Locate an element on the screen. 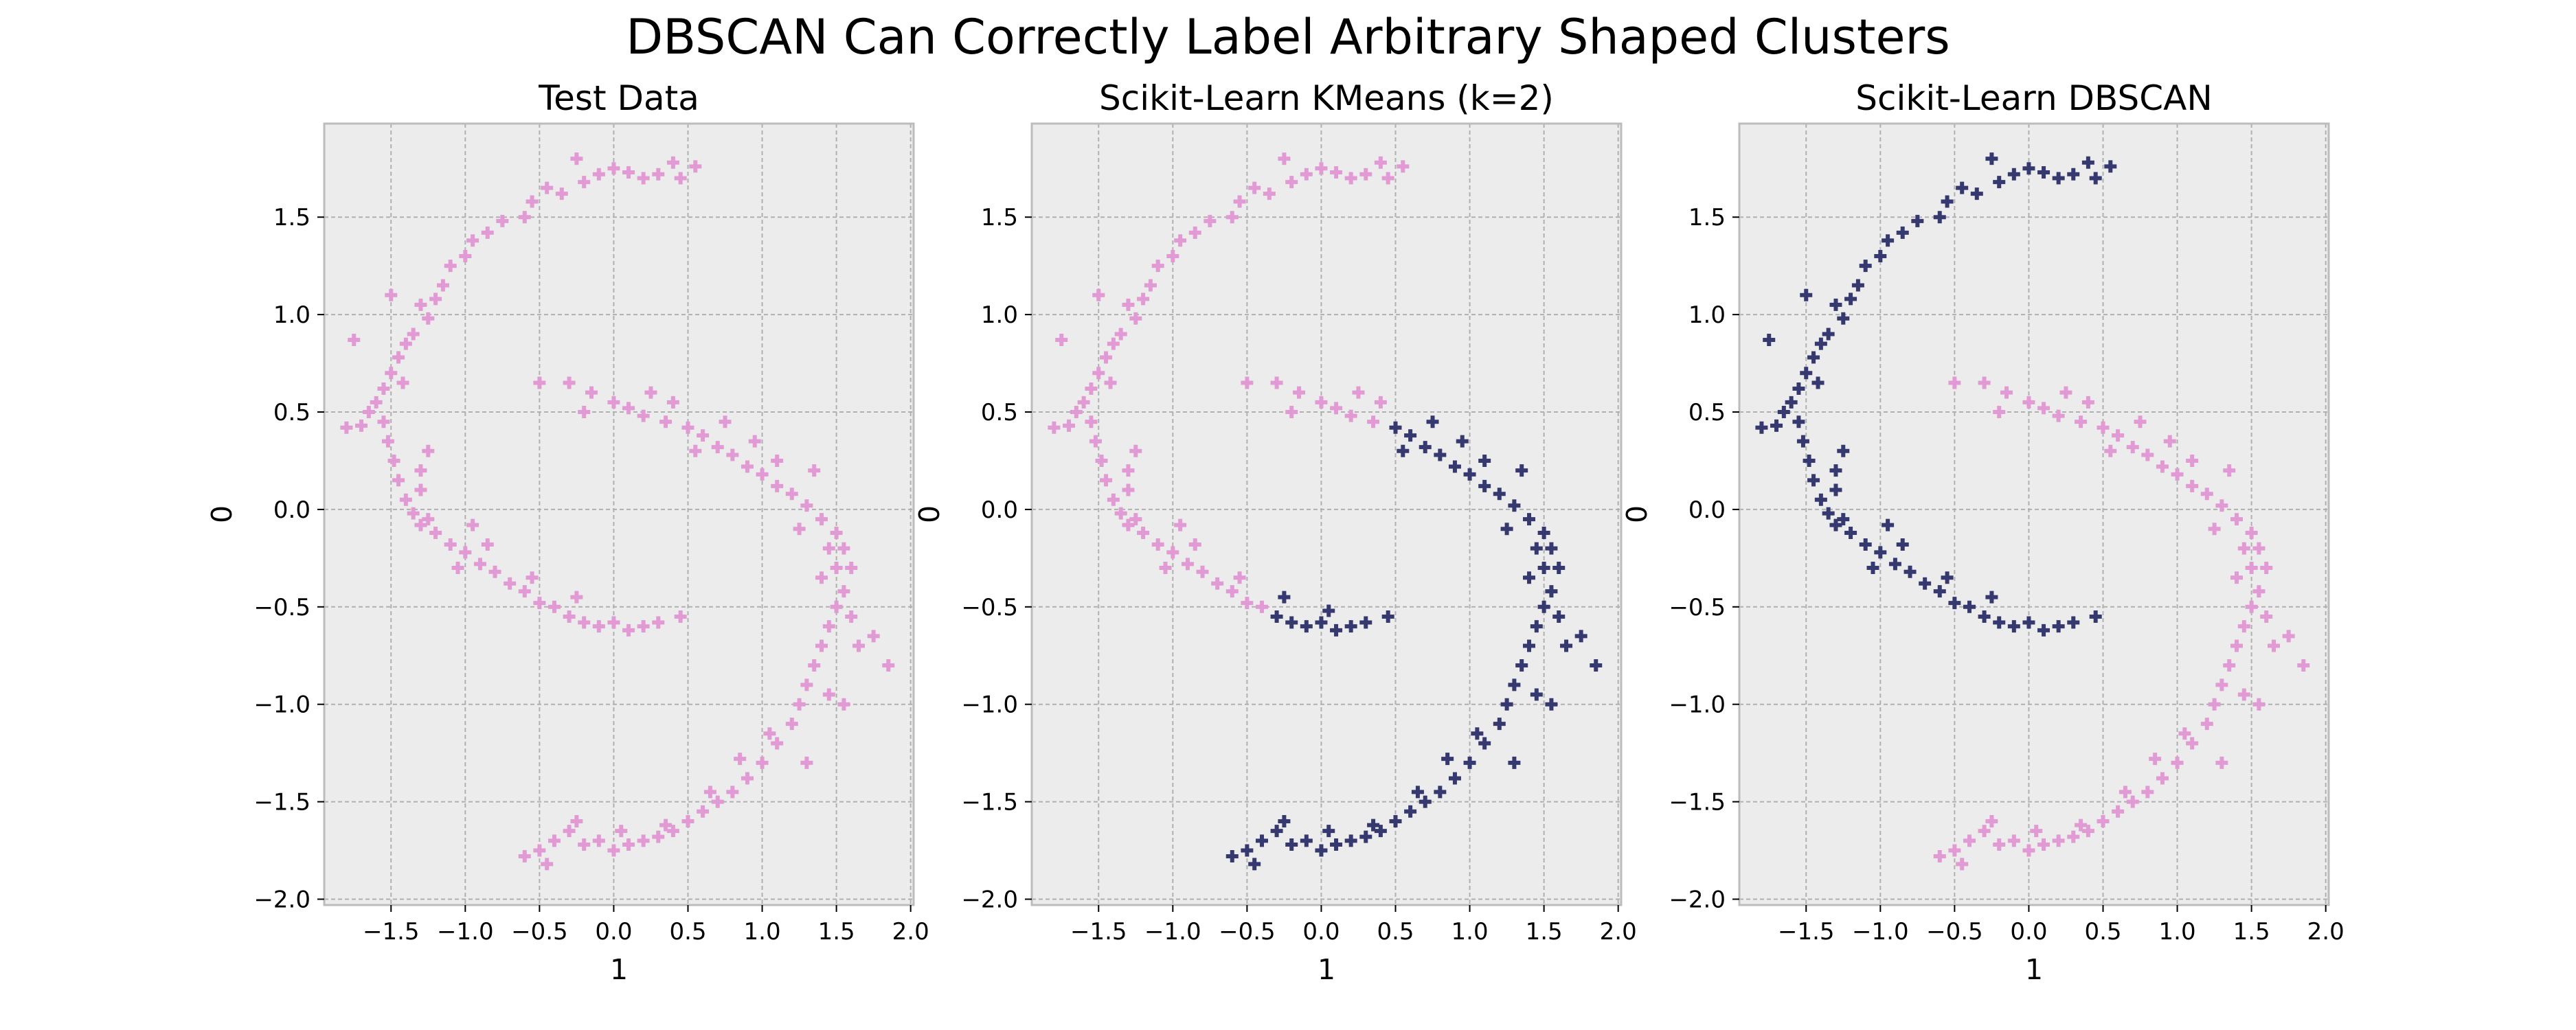 This screenshot has width=2576, height=1030. subplot-title: Scikit-Learn KMeans (k=2) is located at coordinates (1326, 98).